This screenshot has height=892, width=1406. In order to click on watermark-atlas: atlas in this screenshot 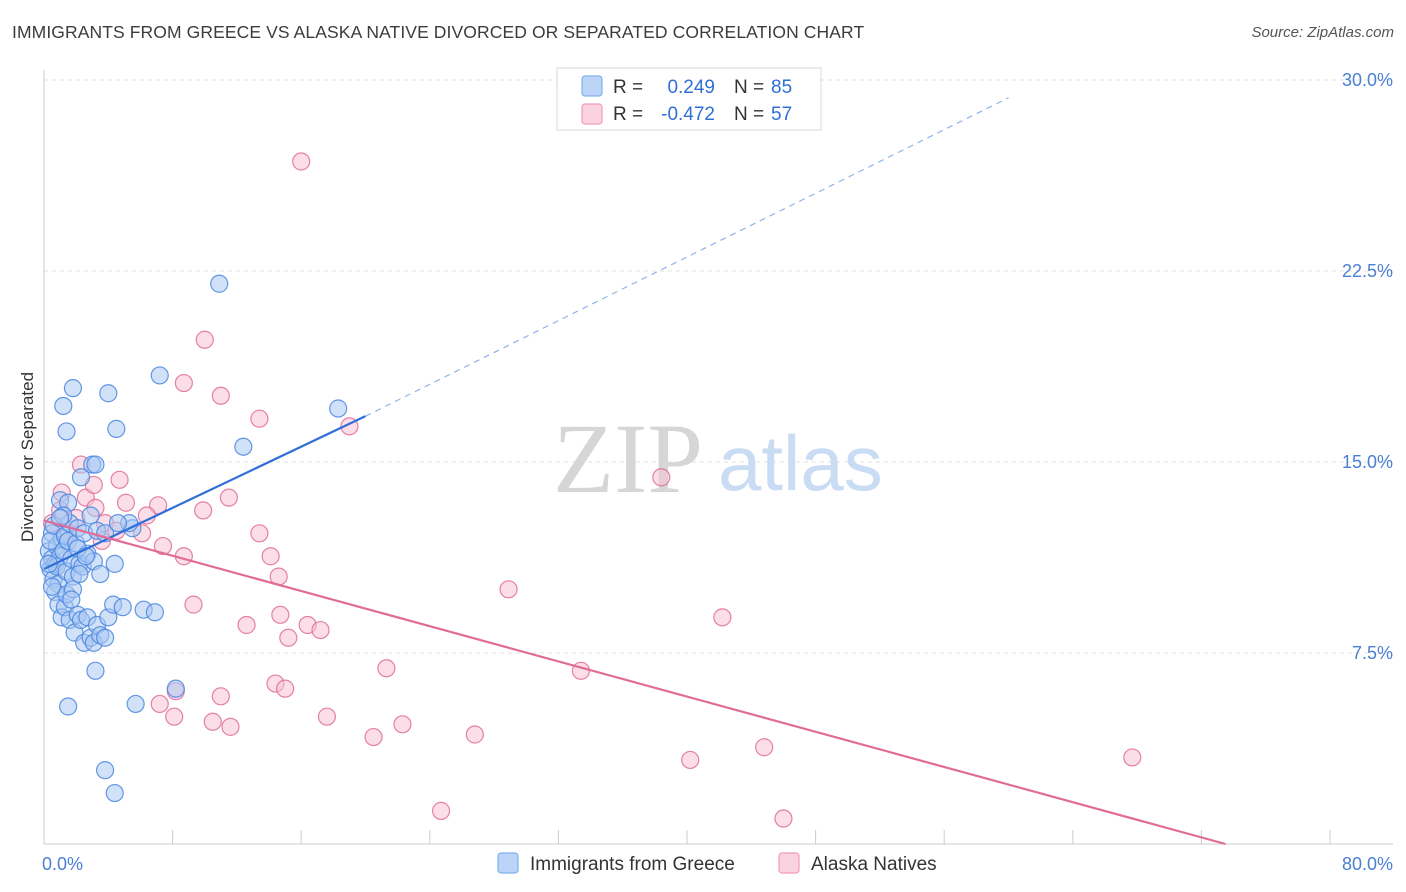, I will do `click(800, 463)`.